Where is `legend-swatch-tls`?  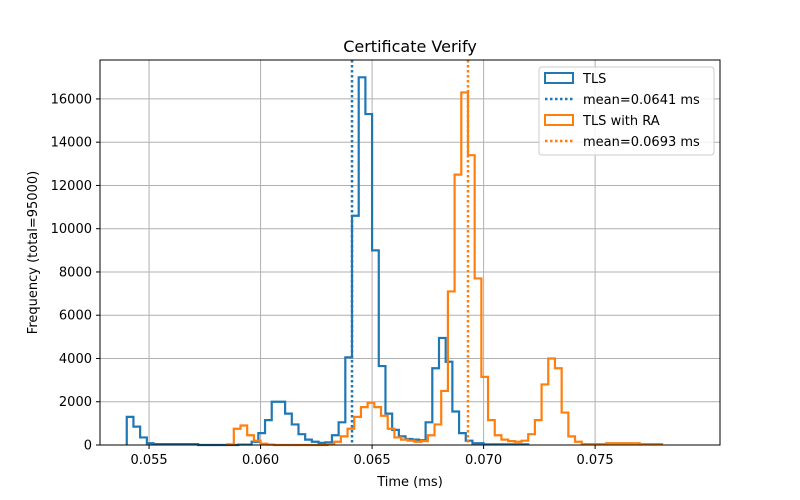
legend-swatch-tls is located at coordinates (559, 78).